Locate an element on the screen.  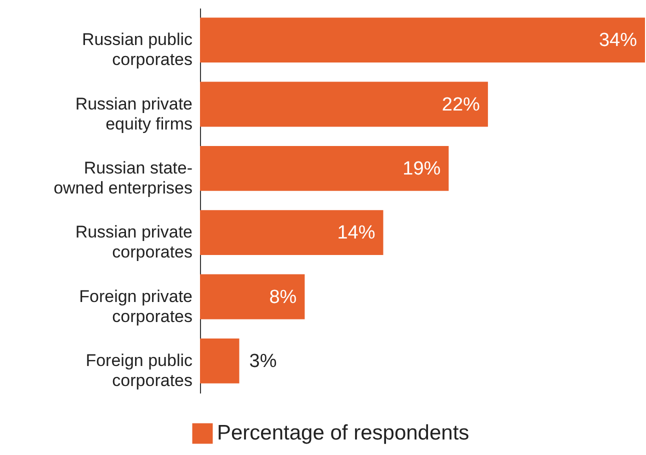
data-label: 19% is located at coordinates (421, 169).